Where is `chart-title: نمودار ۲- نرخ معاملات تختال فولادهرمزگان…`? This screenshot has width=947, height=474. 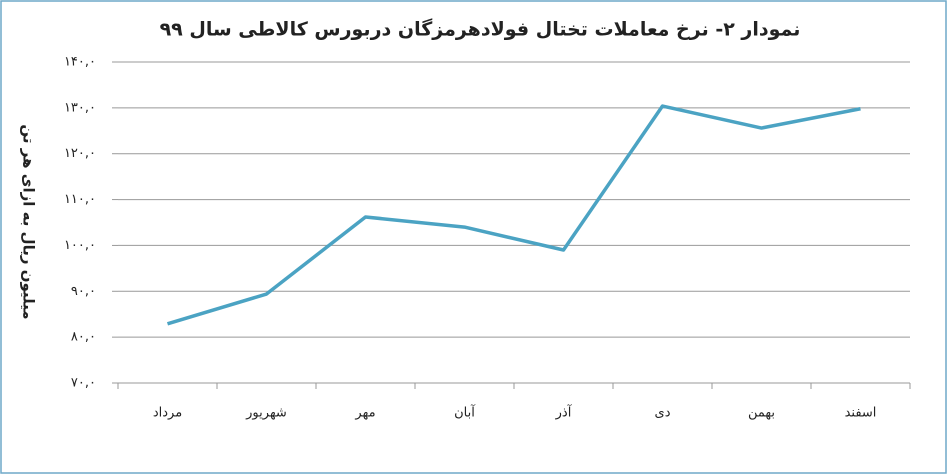 chart-title: نمودار ۲- نرخ معاملات تختال فولادهرمزگان… is located at coordinates (480, 29).